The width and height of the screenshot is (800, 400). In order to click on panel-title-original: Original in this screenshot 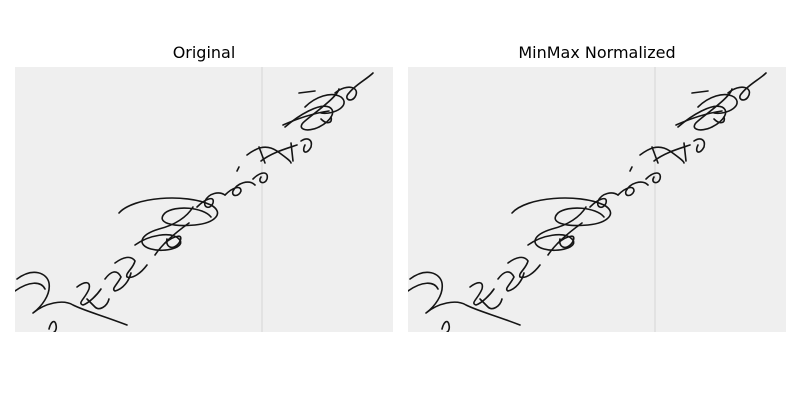, I will do `click(204, 52)`.